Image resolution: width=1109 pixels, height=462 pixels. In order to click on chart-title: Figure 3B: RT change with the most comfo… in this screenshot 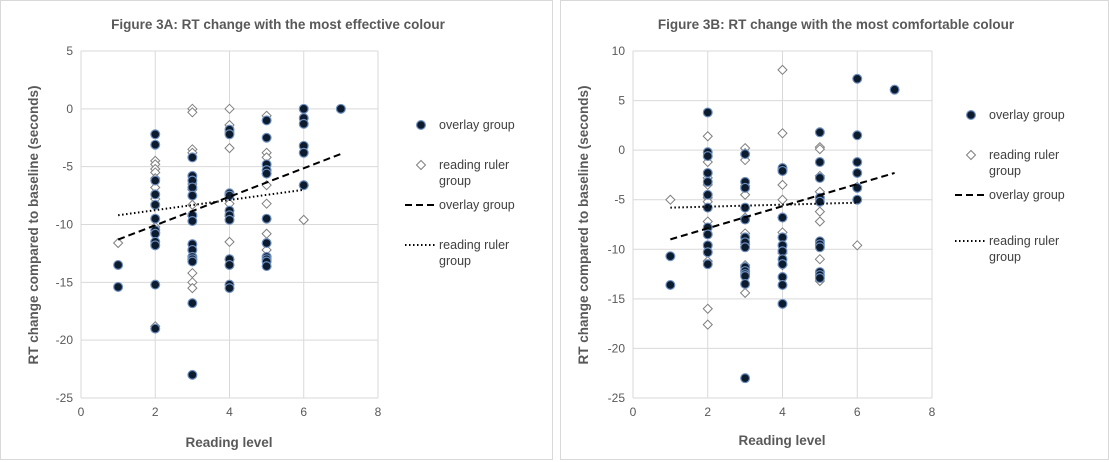, I will do `click(836, 24)`.